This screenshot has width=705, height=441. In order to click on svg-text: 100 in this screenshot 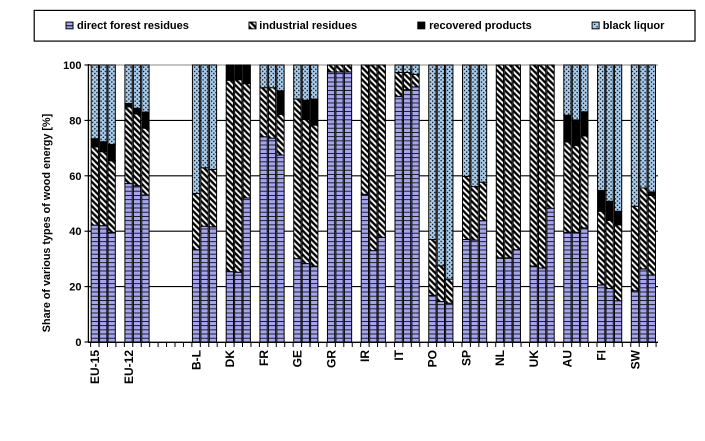, I will do `click(72, 66)`.